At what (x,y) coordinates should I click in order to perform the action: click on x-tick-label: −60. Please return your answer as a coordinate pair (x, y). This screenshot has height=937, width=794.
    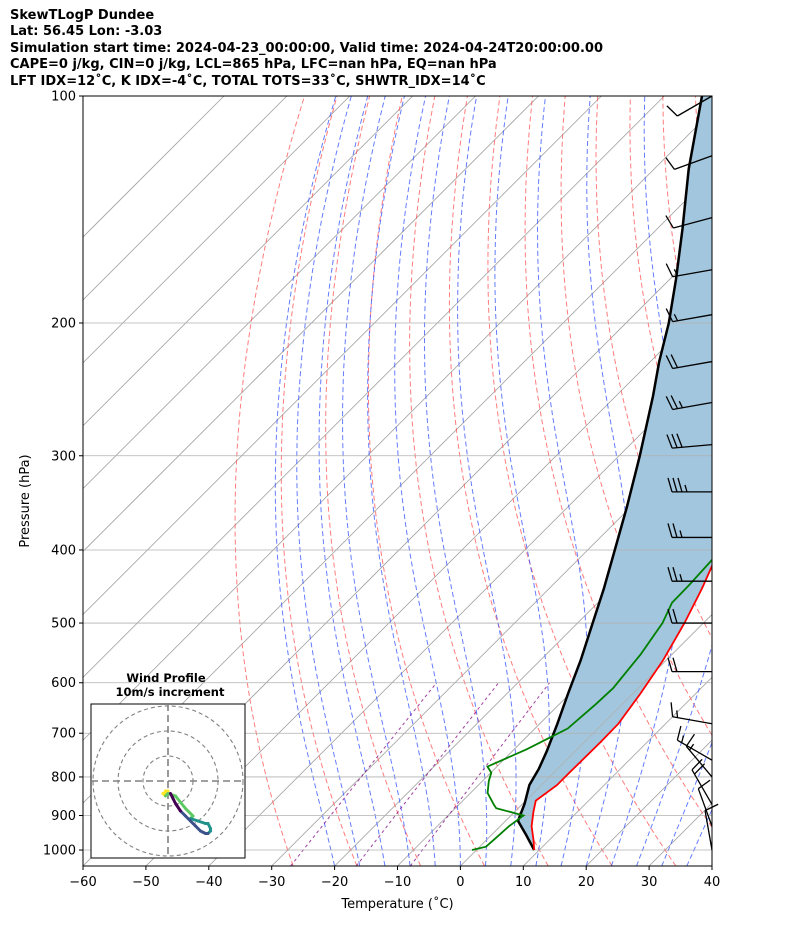
    Looking at the image, I should click on (82, 882).